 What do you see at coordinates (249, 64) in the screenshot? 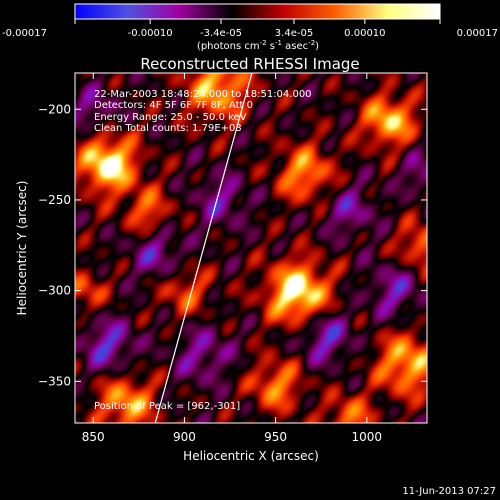
I see `chart-title: Reconstructed RHESSI Image` at bounding box center [249, 64].